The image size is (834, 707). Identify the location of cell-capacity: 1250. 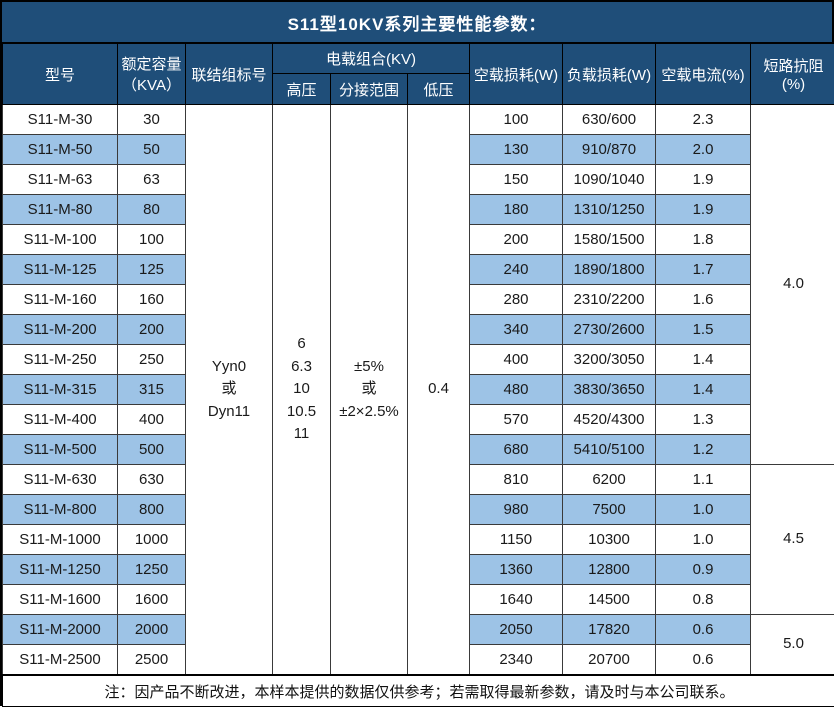
(152, 570).